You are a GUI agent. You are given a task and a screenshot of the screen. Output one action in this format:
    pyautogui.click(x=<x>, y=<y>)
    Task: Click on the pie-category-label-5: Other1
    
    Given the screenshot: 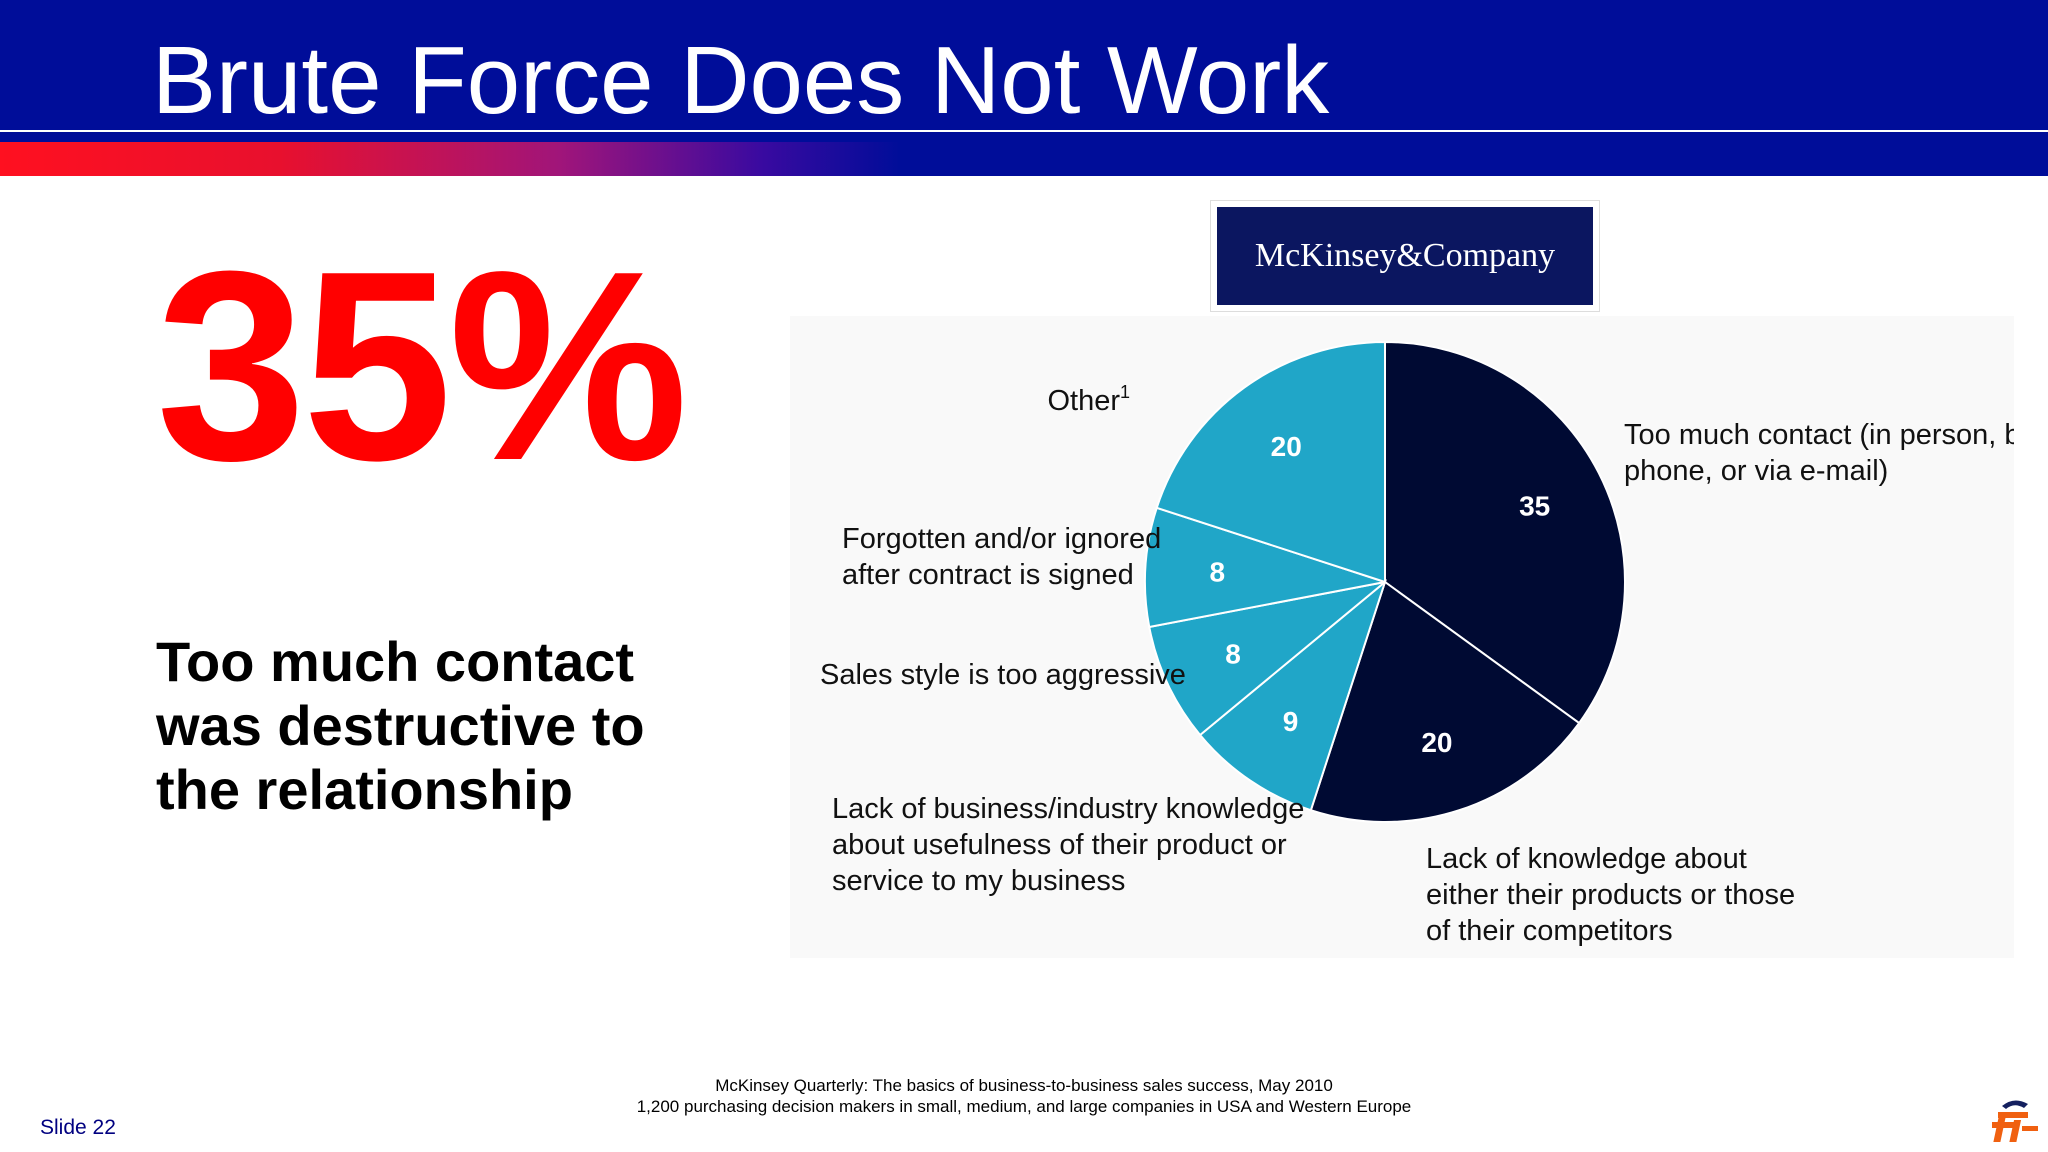 What is the action you would take?
    pyautogui.click(x=1088, y=399)
    